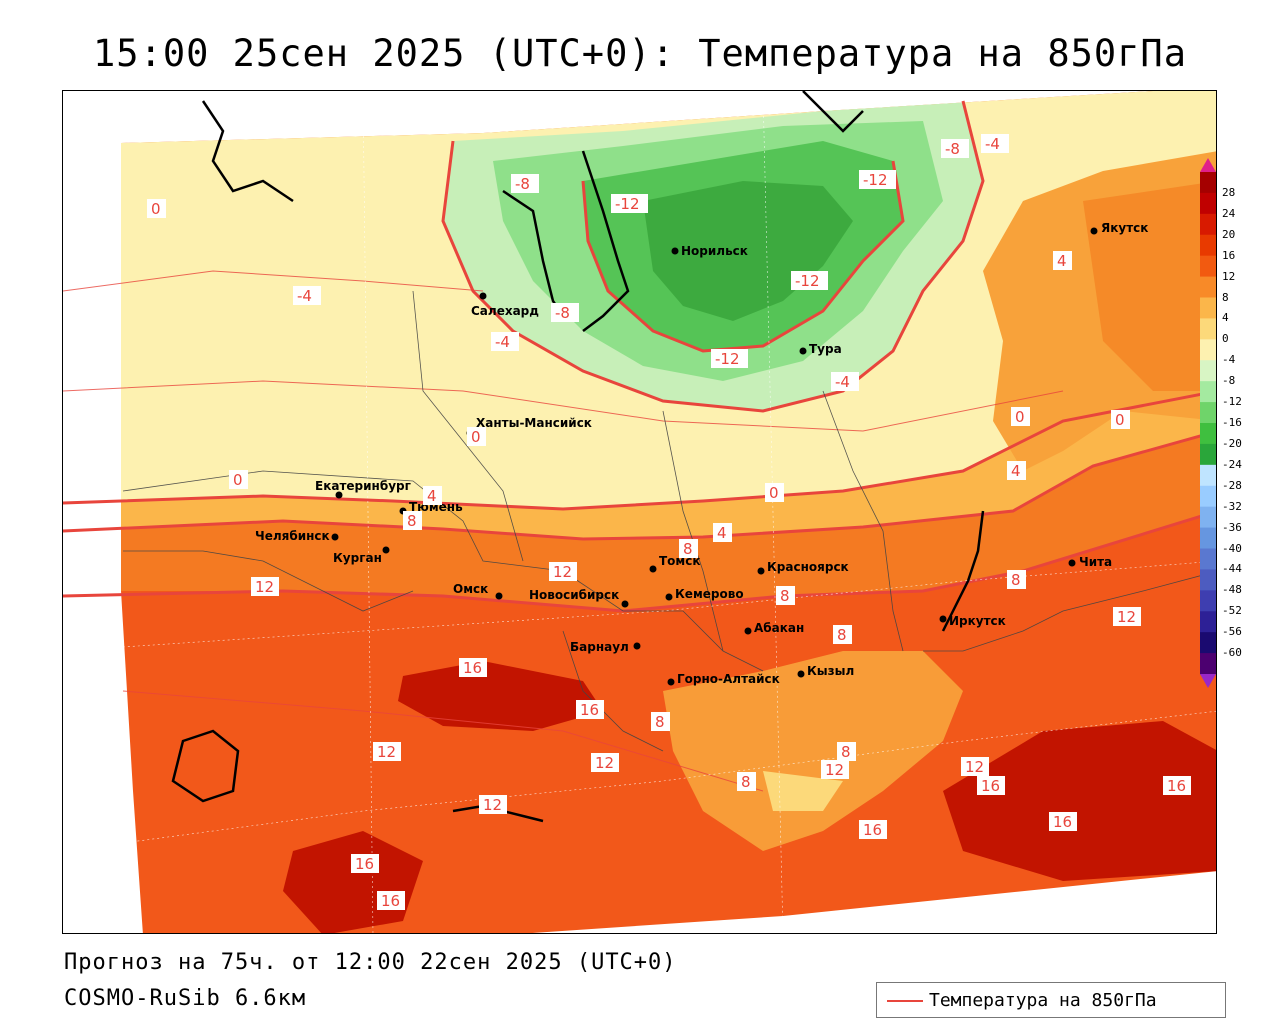 This screenshot has height=1024, width=1280. Describe the element at coordinates (1232, 443) in the screenshot. I see `colorbar-tick-label: -20` at that location.